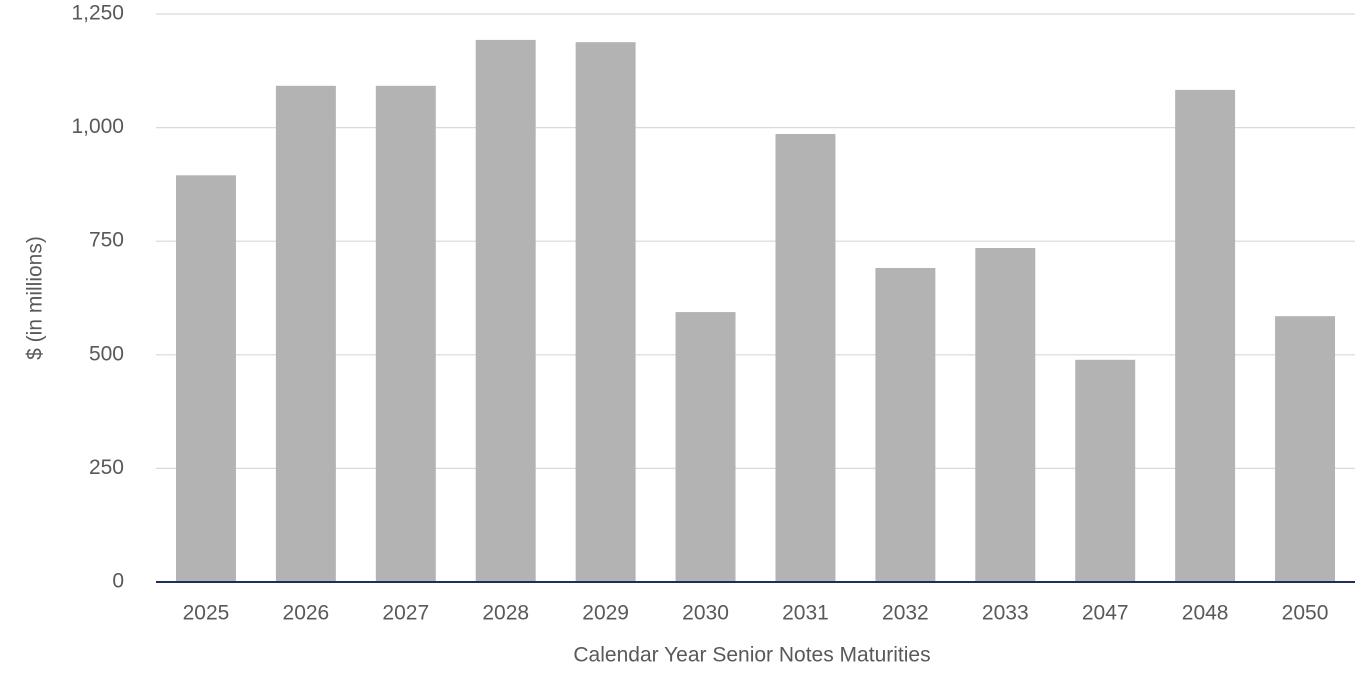 The height and width of the screenshot is (686, 1368). I want to click on x-tick-label: 2032, so click(905, 613).